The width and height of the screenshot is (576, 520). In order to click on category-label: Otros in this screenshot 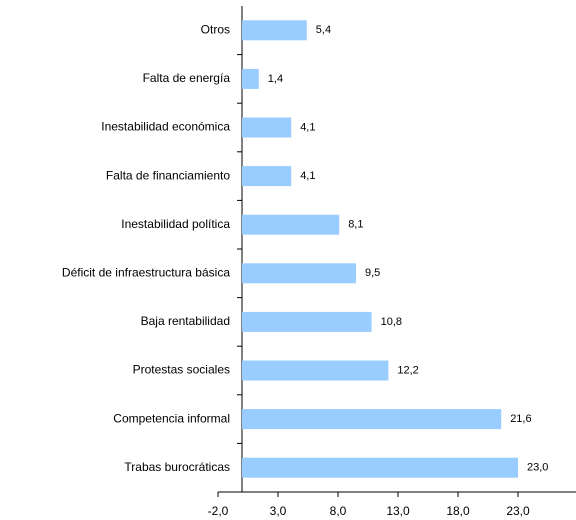, I will do `click(215, 29)`.